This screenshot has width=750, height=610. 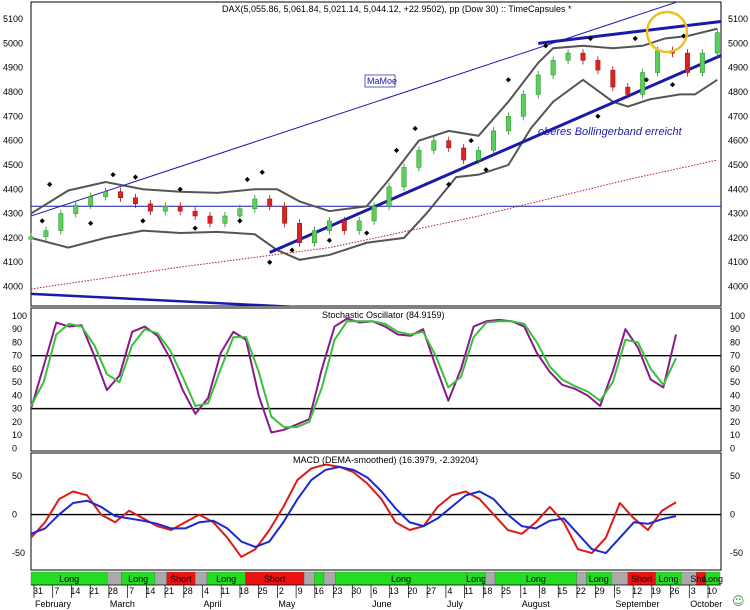 I want to click on stochastic-tick-right-20: 20, so click(x=735, y=422).